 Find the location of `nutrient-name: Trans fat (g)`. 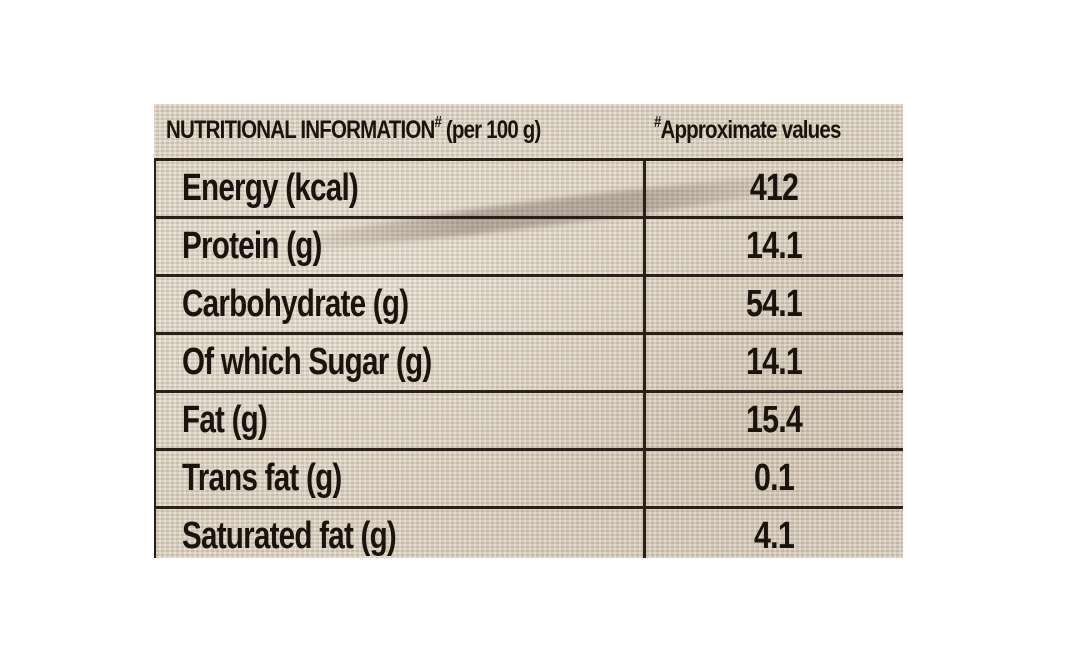

nutrient-name: Trans fat (g) is located at coordinates (262, 478).